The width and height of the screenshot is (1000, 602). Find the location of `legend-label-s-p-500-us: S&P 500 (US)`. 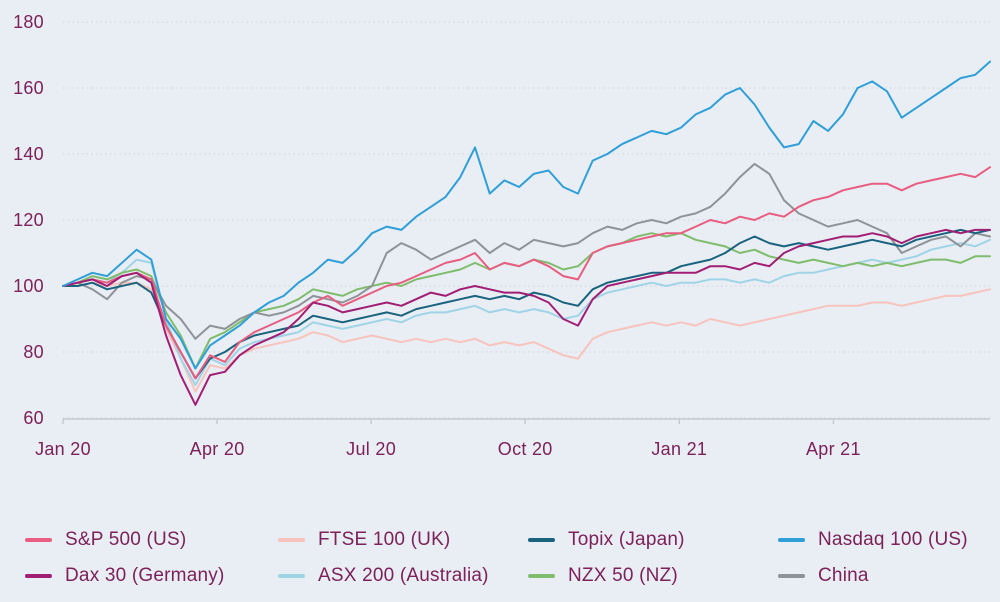

legend-label-s-p-500-us: S&P 500 (US) is located at coordinates (126, 539).